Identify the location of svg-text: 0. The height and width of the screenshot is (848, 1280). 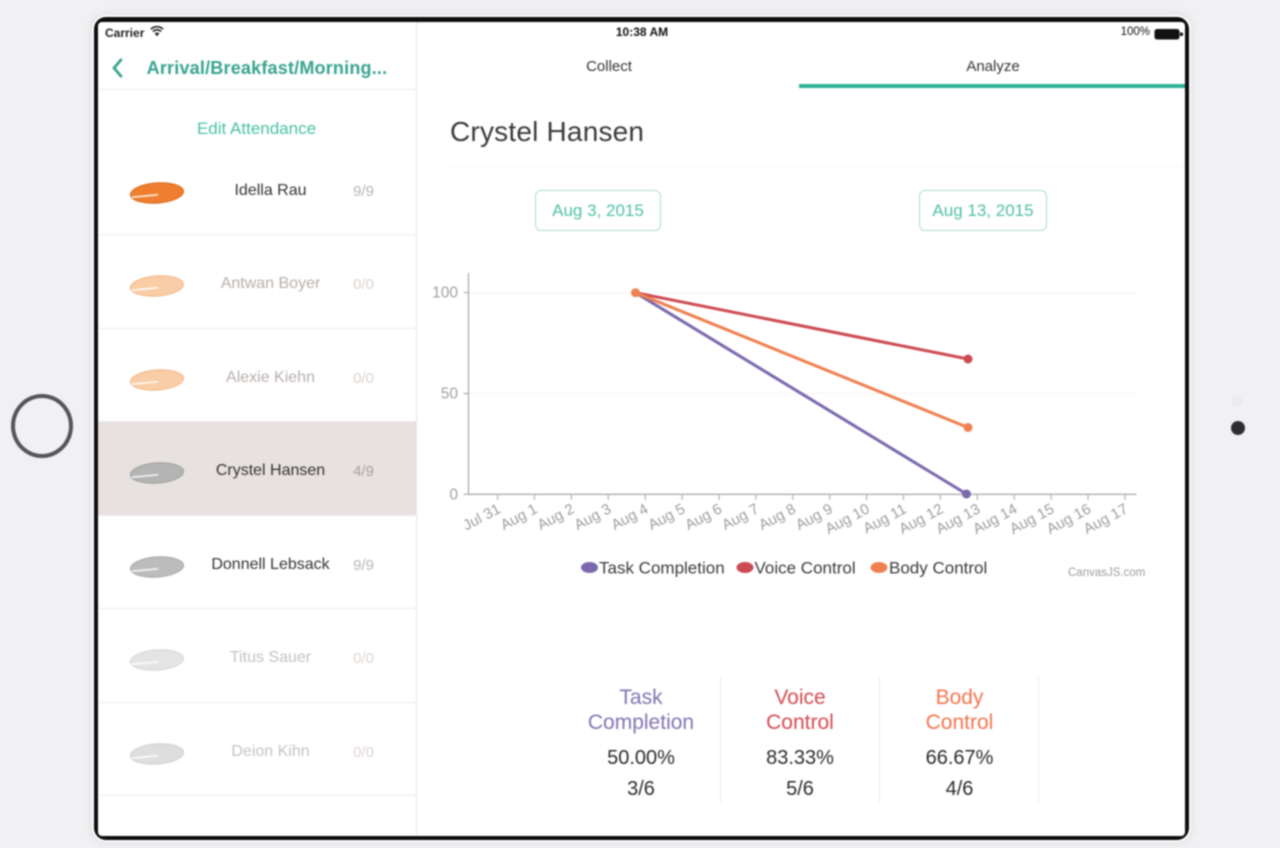
(453, 495).